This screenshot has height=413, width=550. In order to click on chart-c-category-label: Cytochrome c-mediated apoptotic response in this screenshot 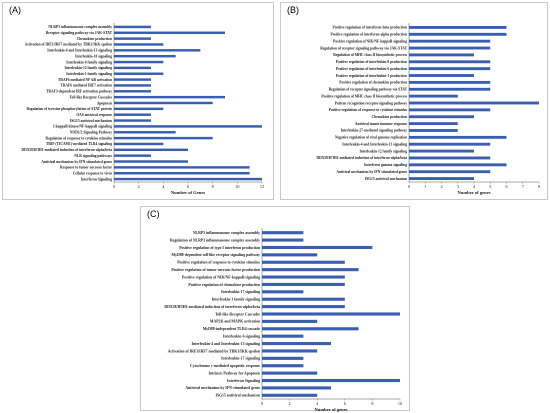, I will do `click(225, 366)`.